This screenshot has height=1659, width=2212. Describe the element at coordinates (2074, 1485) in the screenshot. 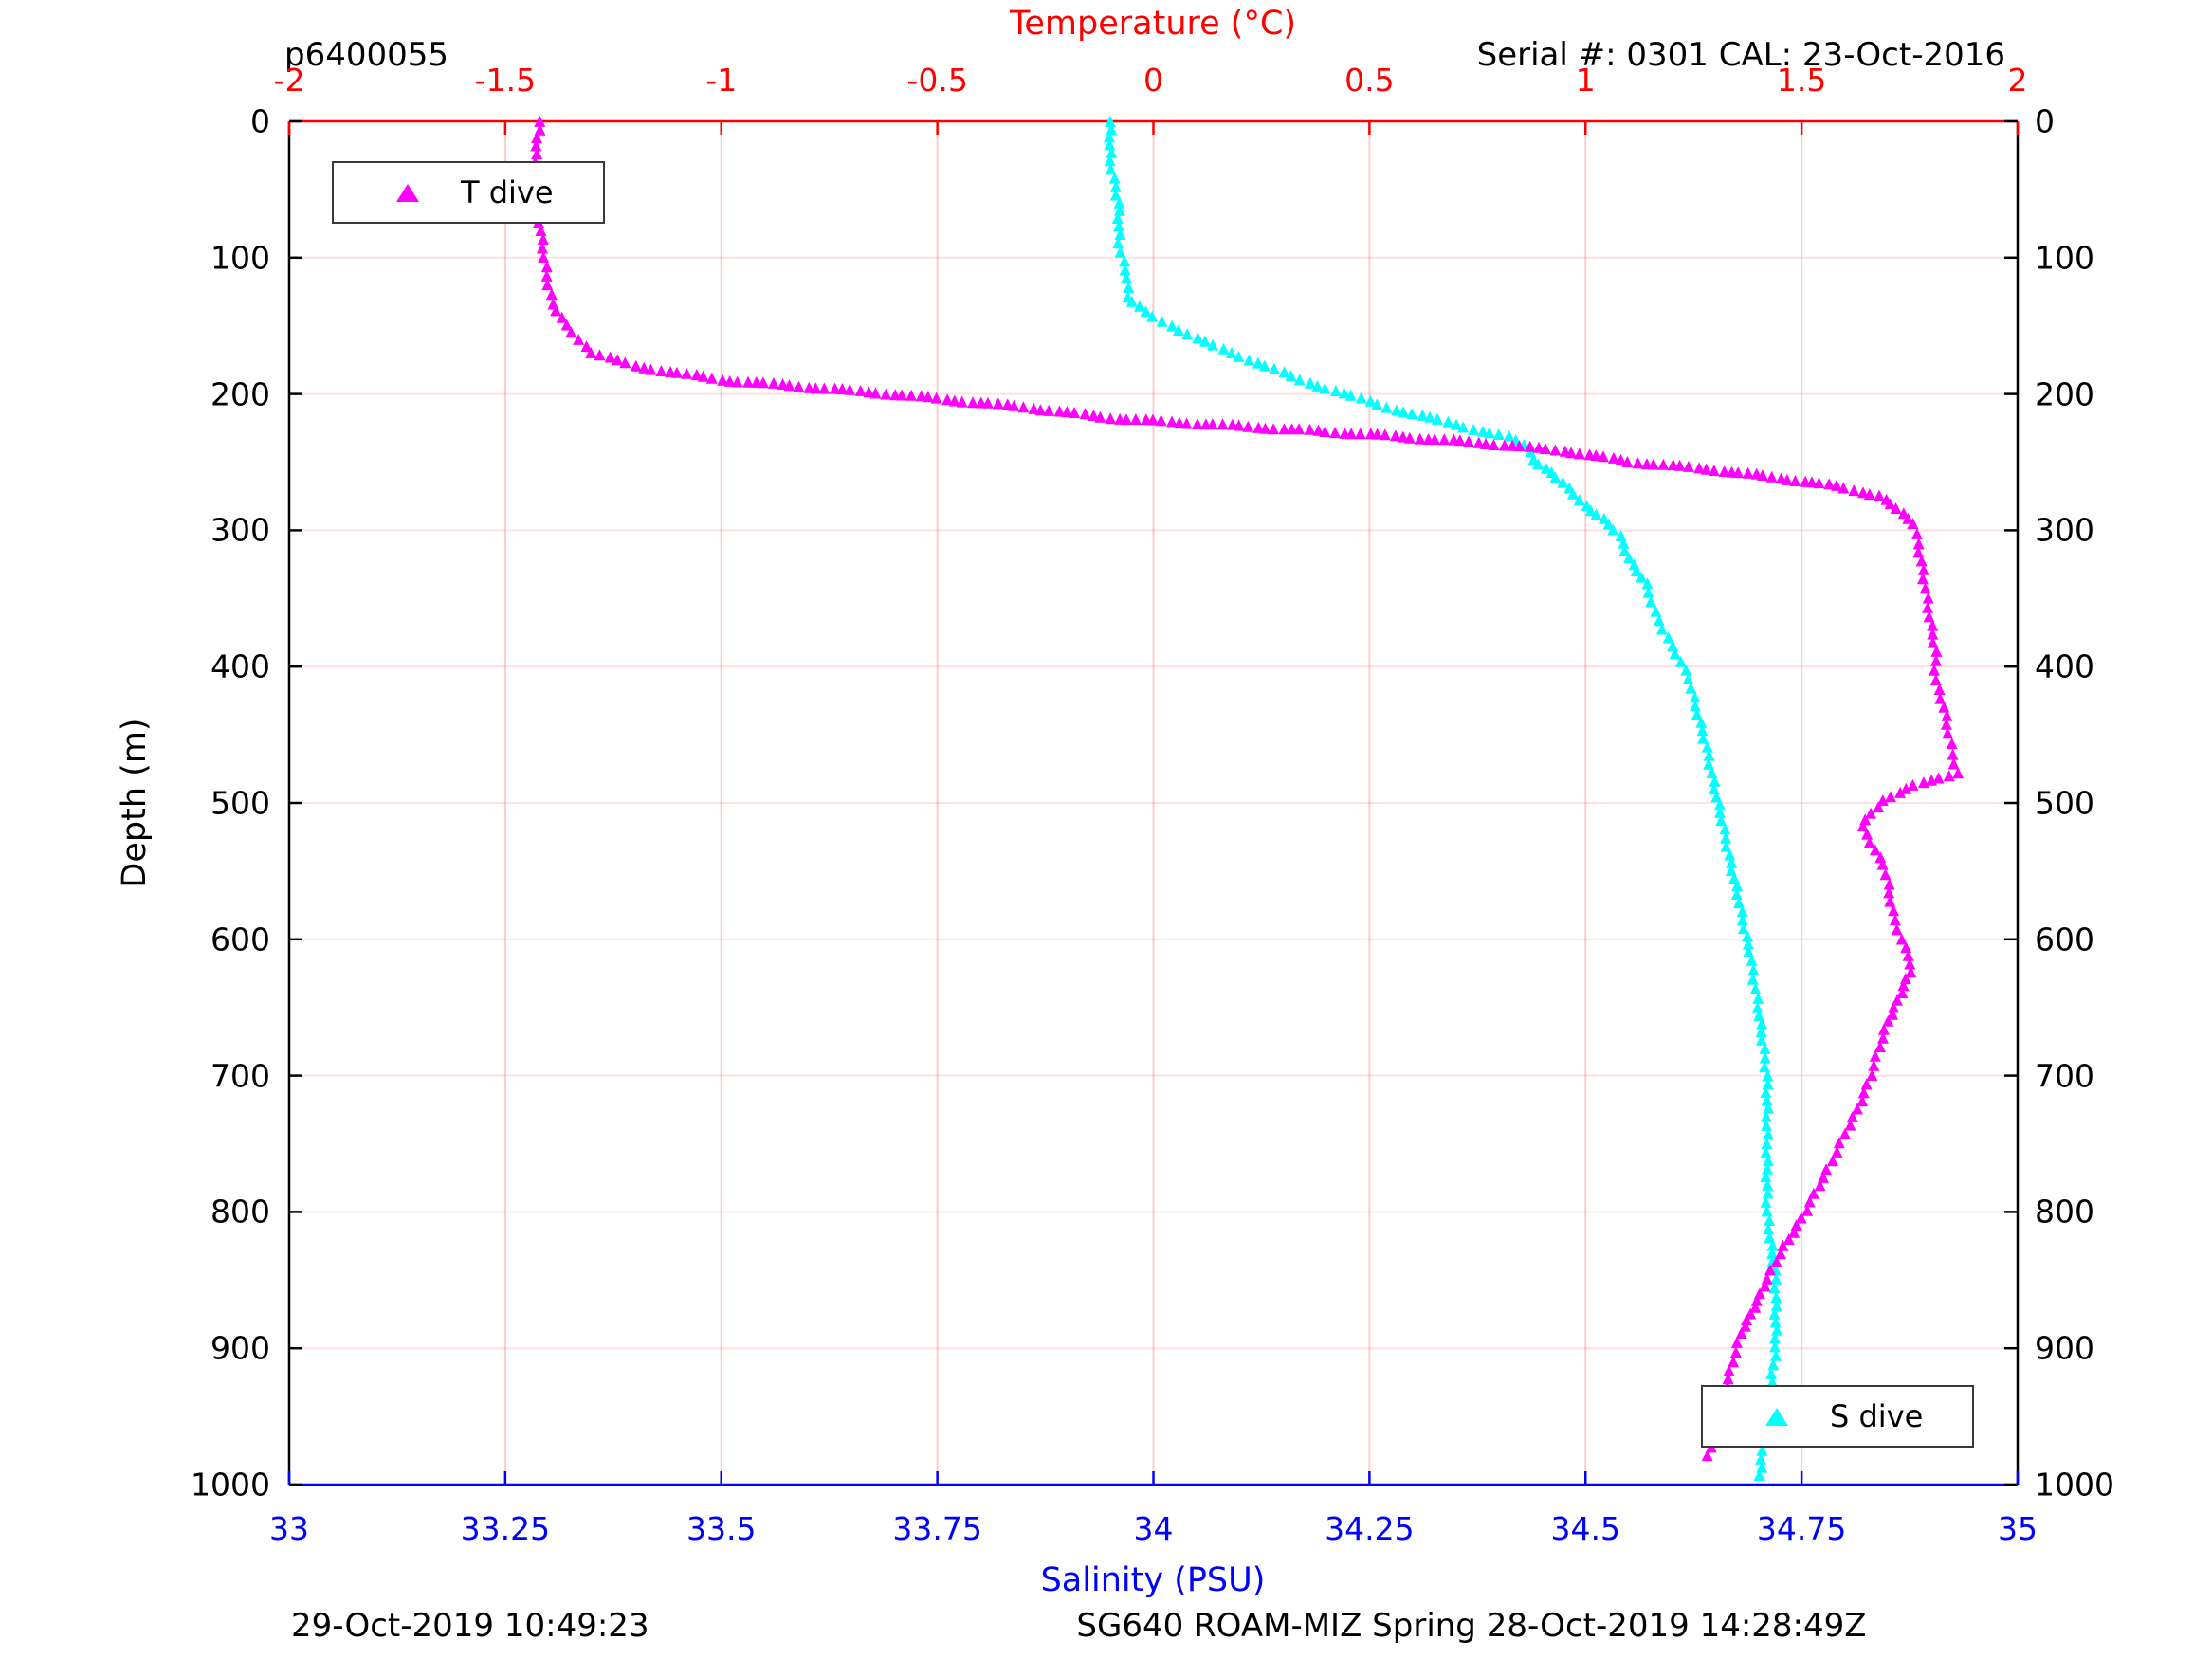

I see `depth-tick-label-right: 1000` at that location.